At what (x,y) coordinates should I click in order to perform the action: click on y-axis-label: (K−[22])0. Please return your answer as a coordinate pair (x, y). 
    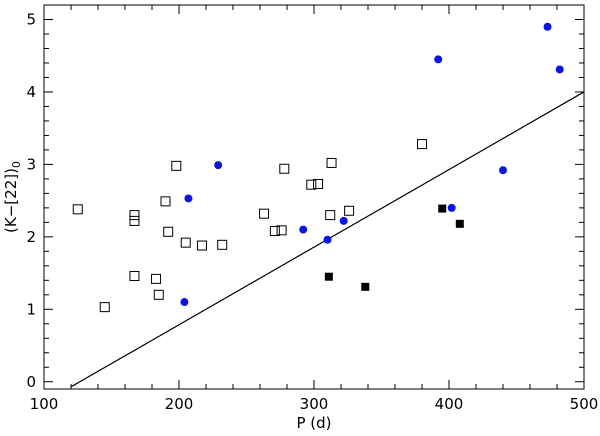
    Looking at the image, I should click on (12, 197).